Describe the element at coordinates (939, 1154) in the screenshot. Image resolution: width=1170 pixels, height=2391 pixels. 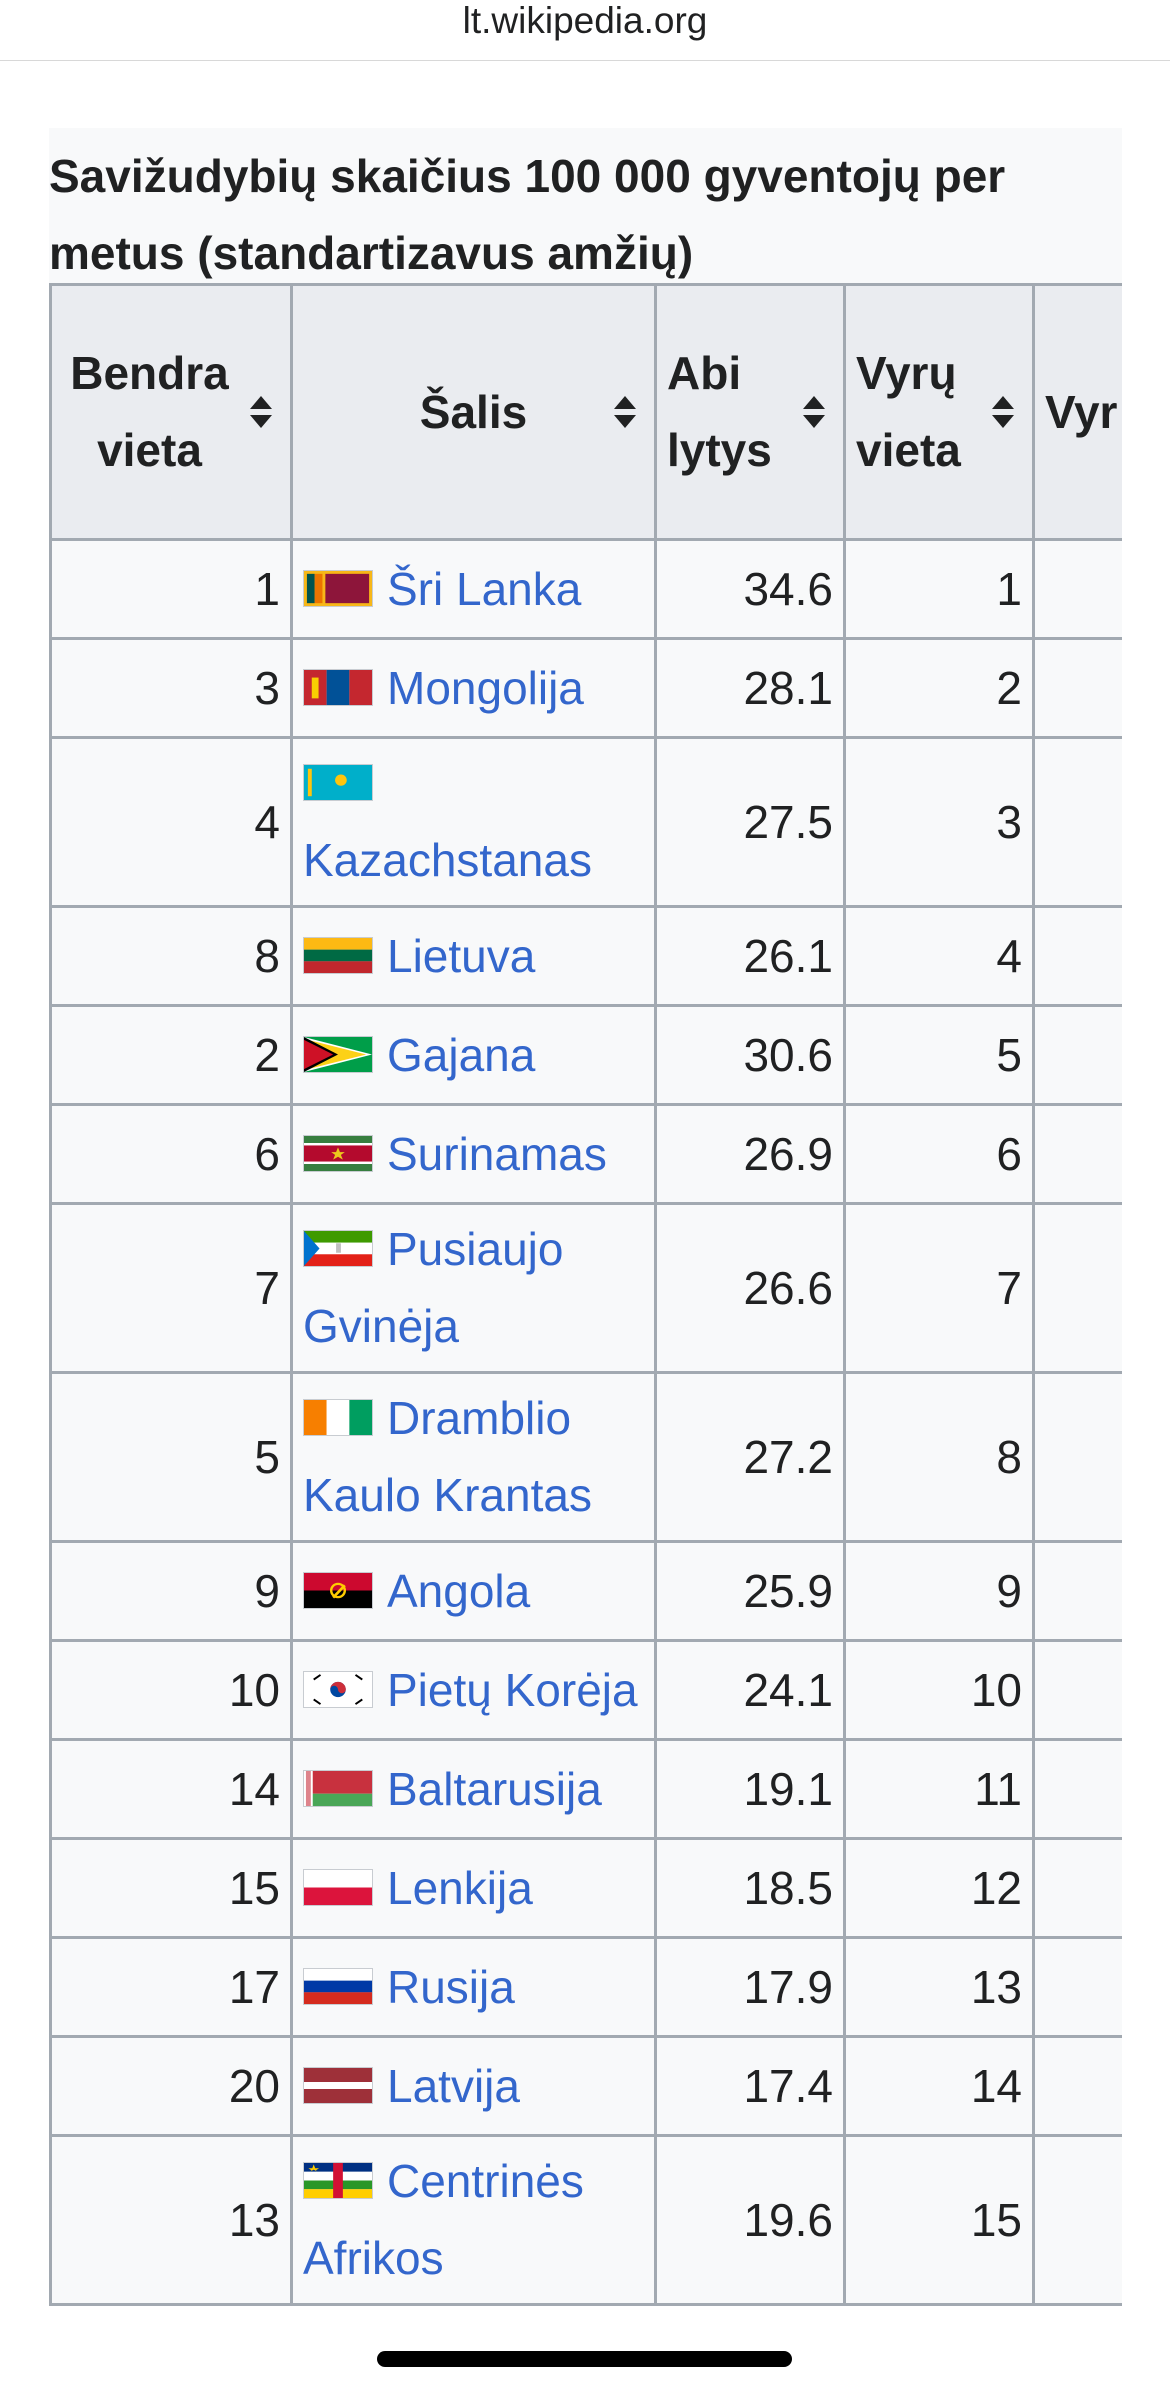
I see `cell-male-rank: 6` at that location.